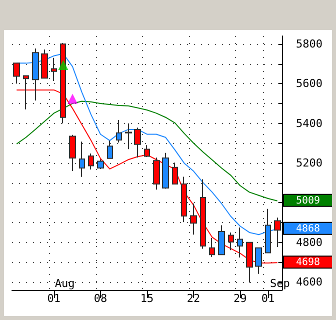  Describe the element at coordinates (309, 83) in the screenshot. I see `y-tick-label: 5600` at that location.